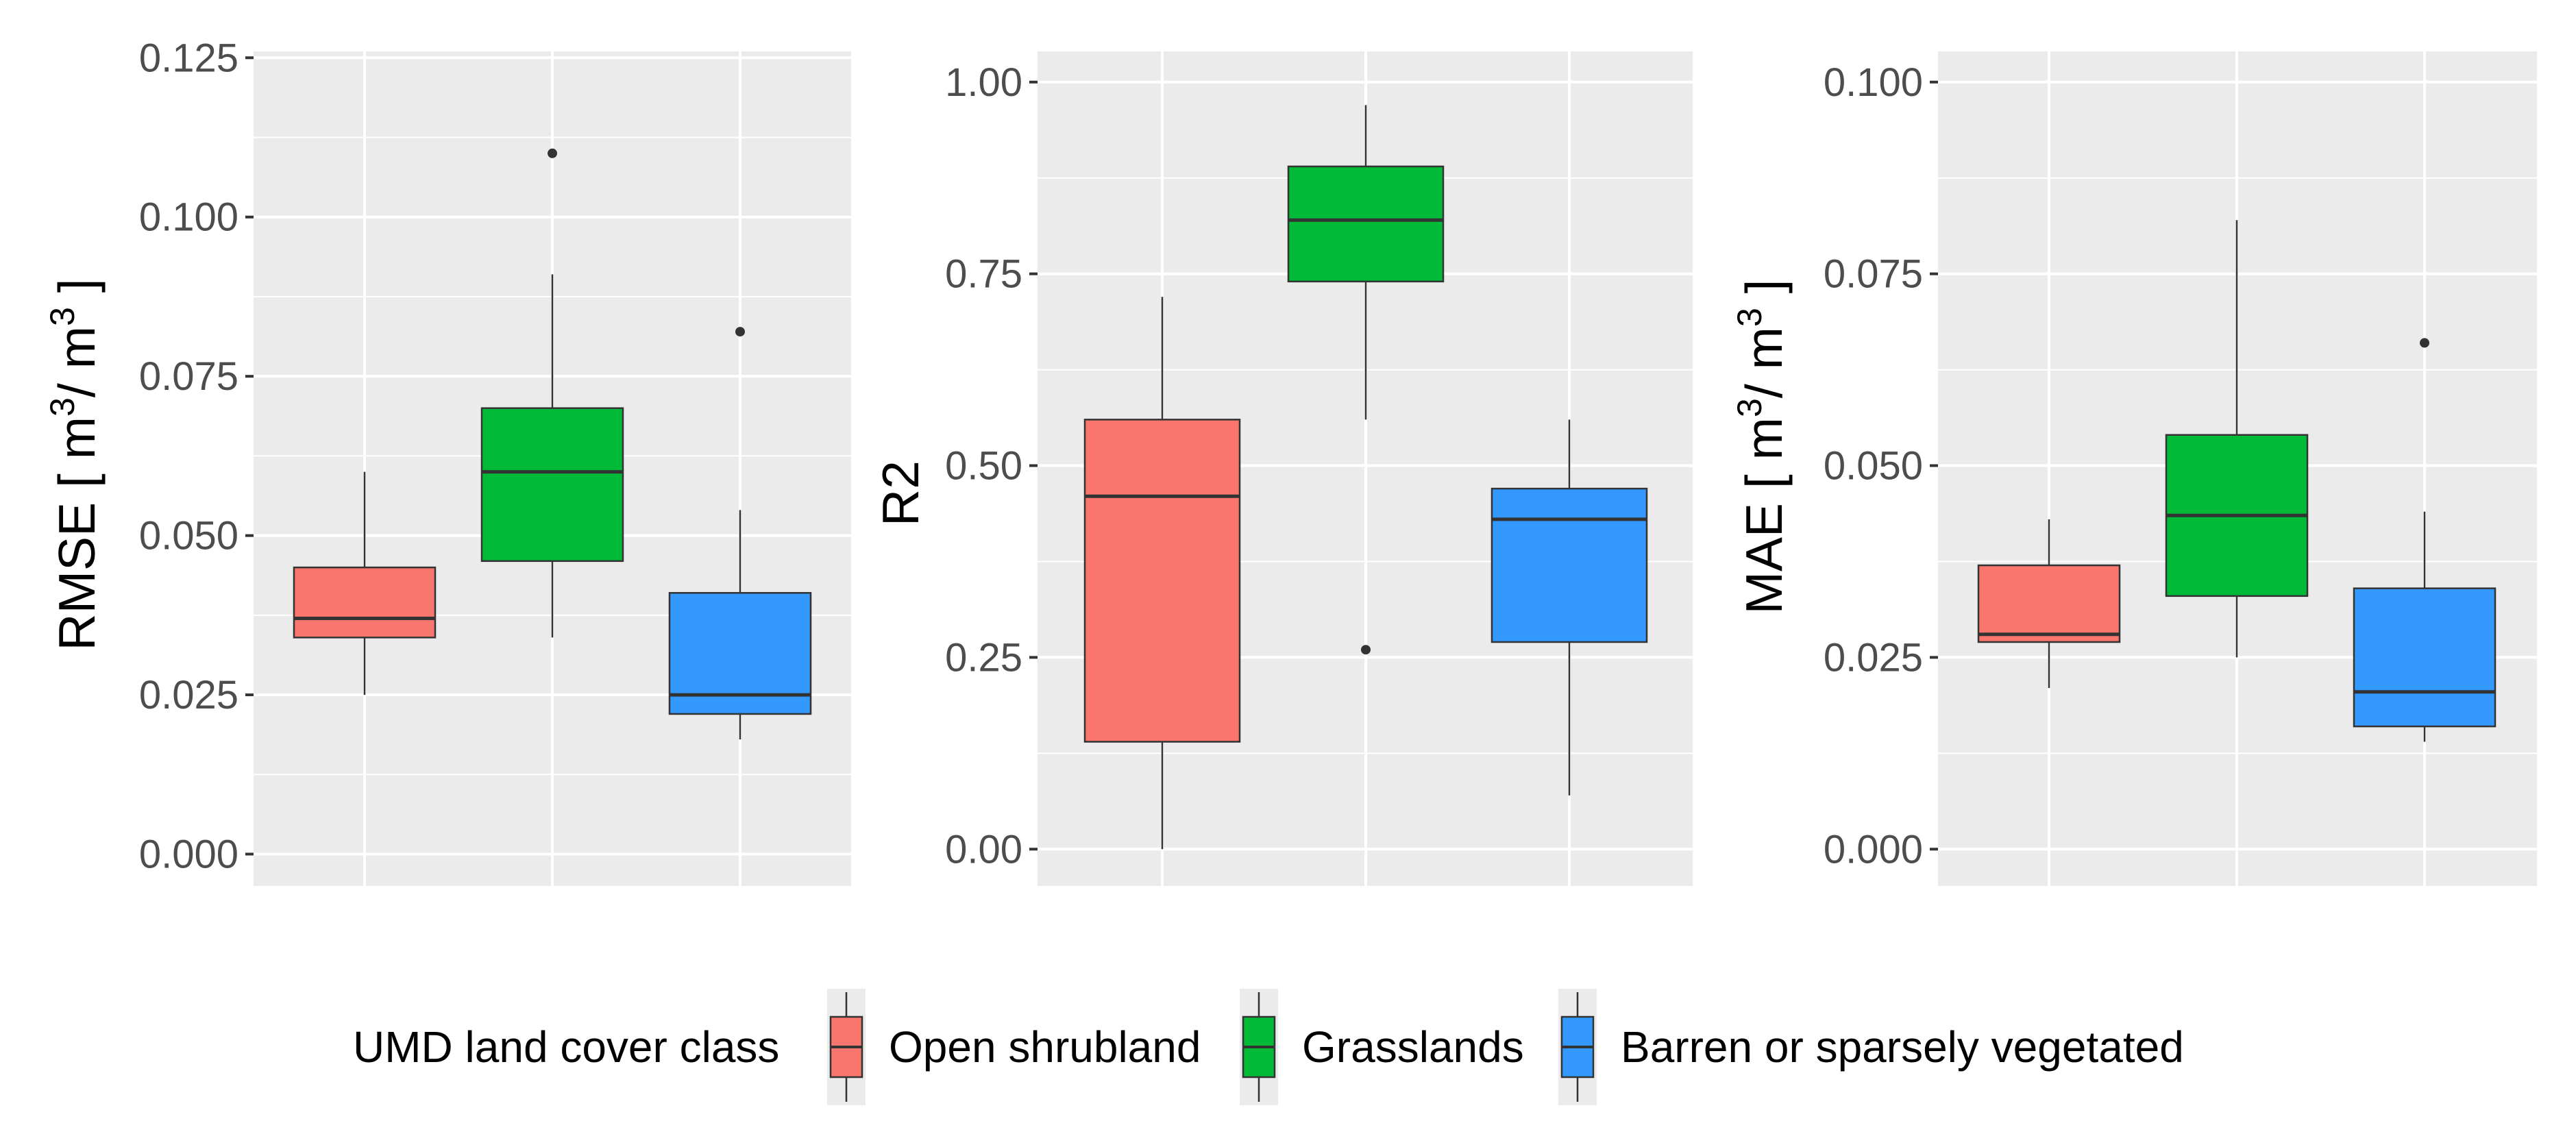 This screenshot has width=2576, height=1134. Describe the element at coordinates (984, 657) in the screenshot. I see `r2-y-tick-label: 0.25` at that location.